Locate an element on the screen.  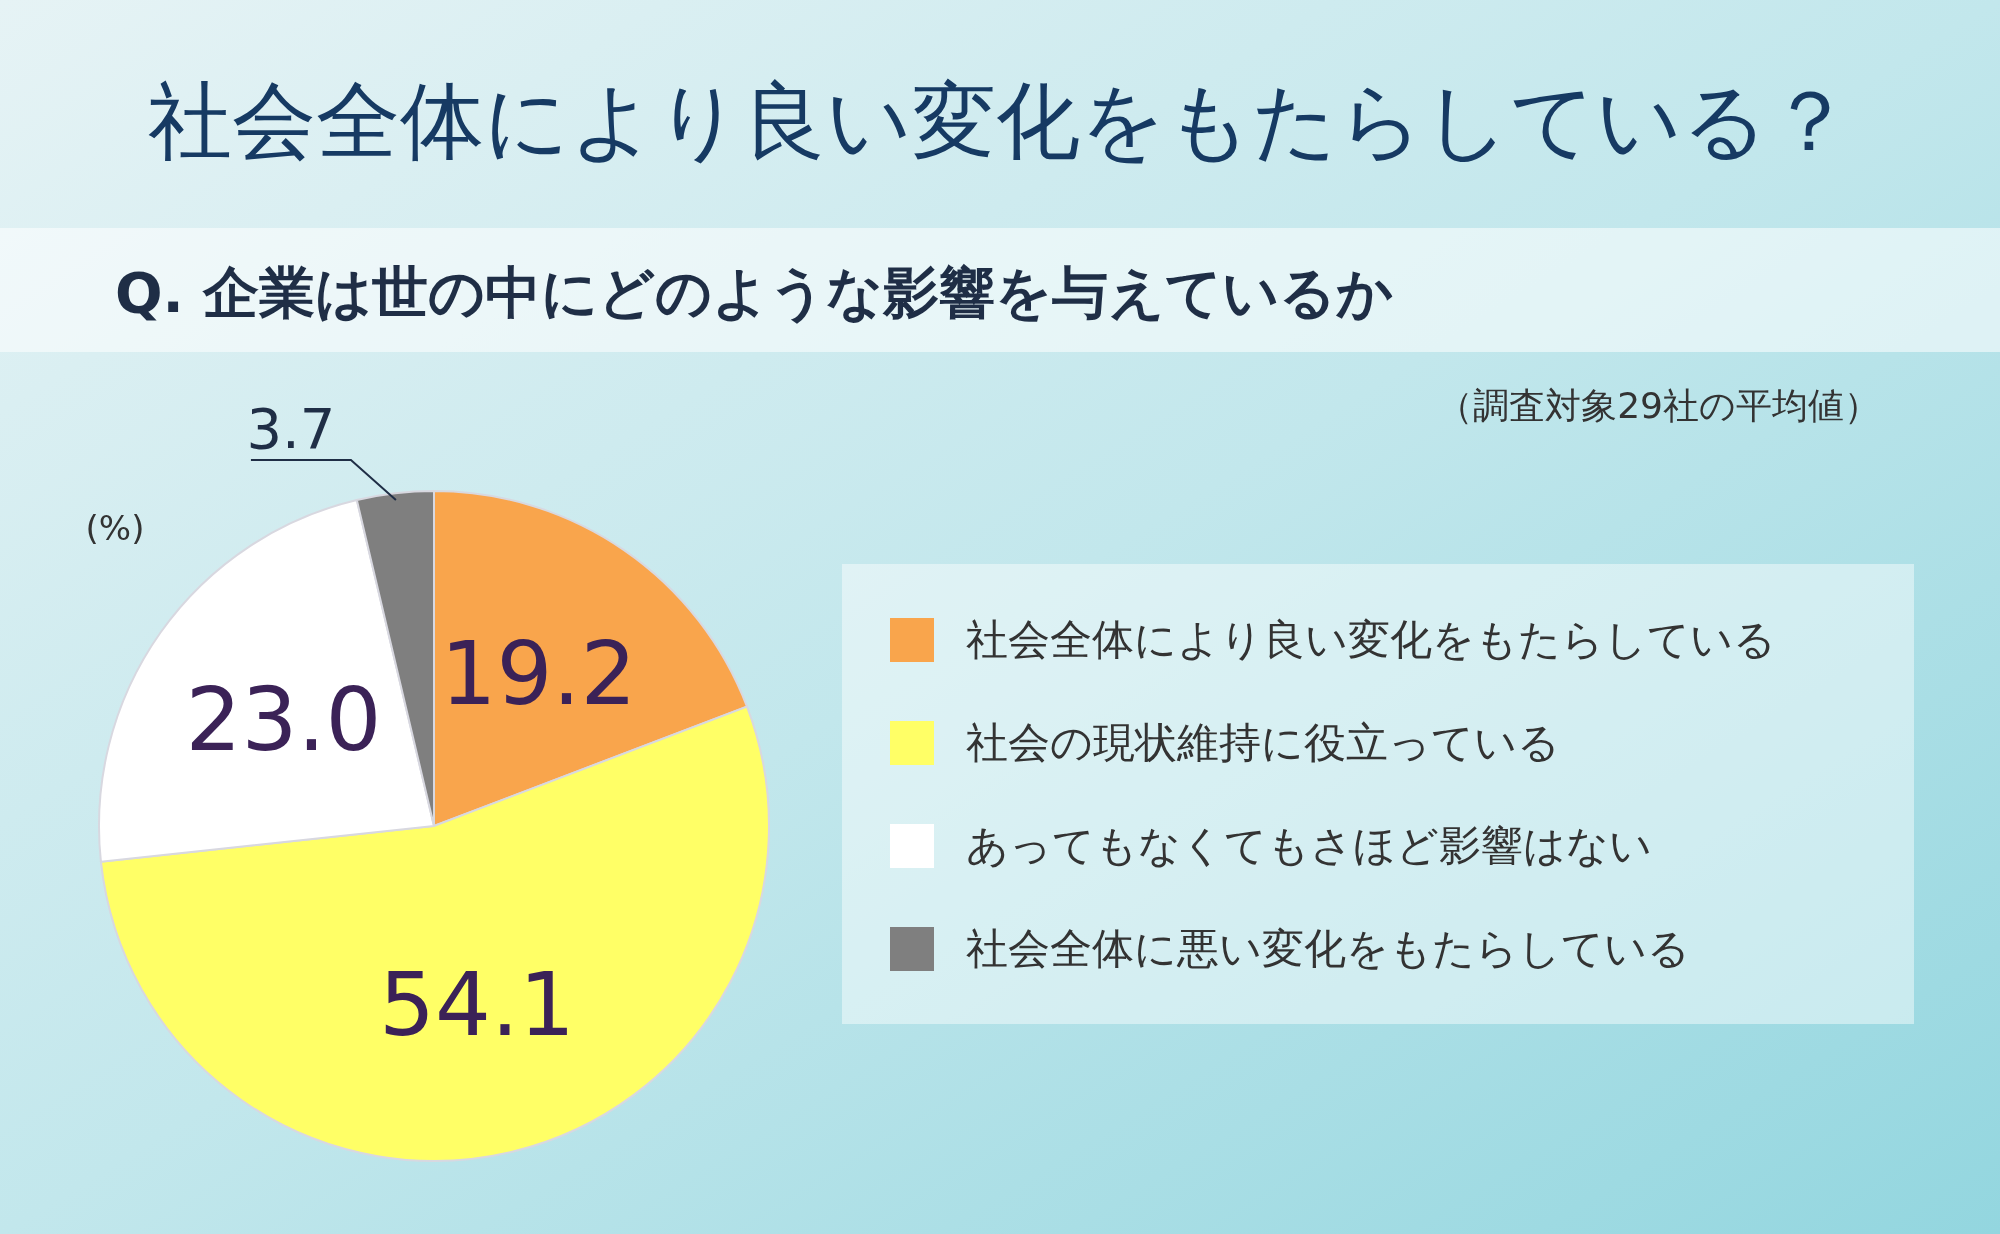
text: （調査対象29社の平均値） is located at coordinates (1658, 405).